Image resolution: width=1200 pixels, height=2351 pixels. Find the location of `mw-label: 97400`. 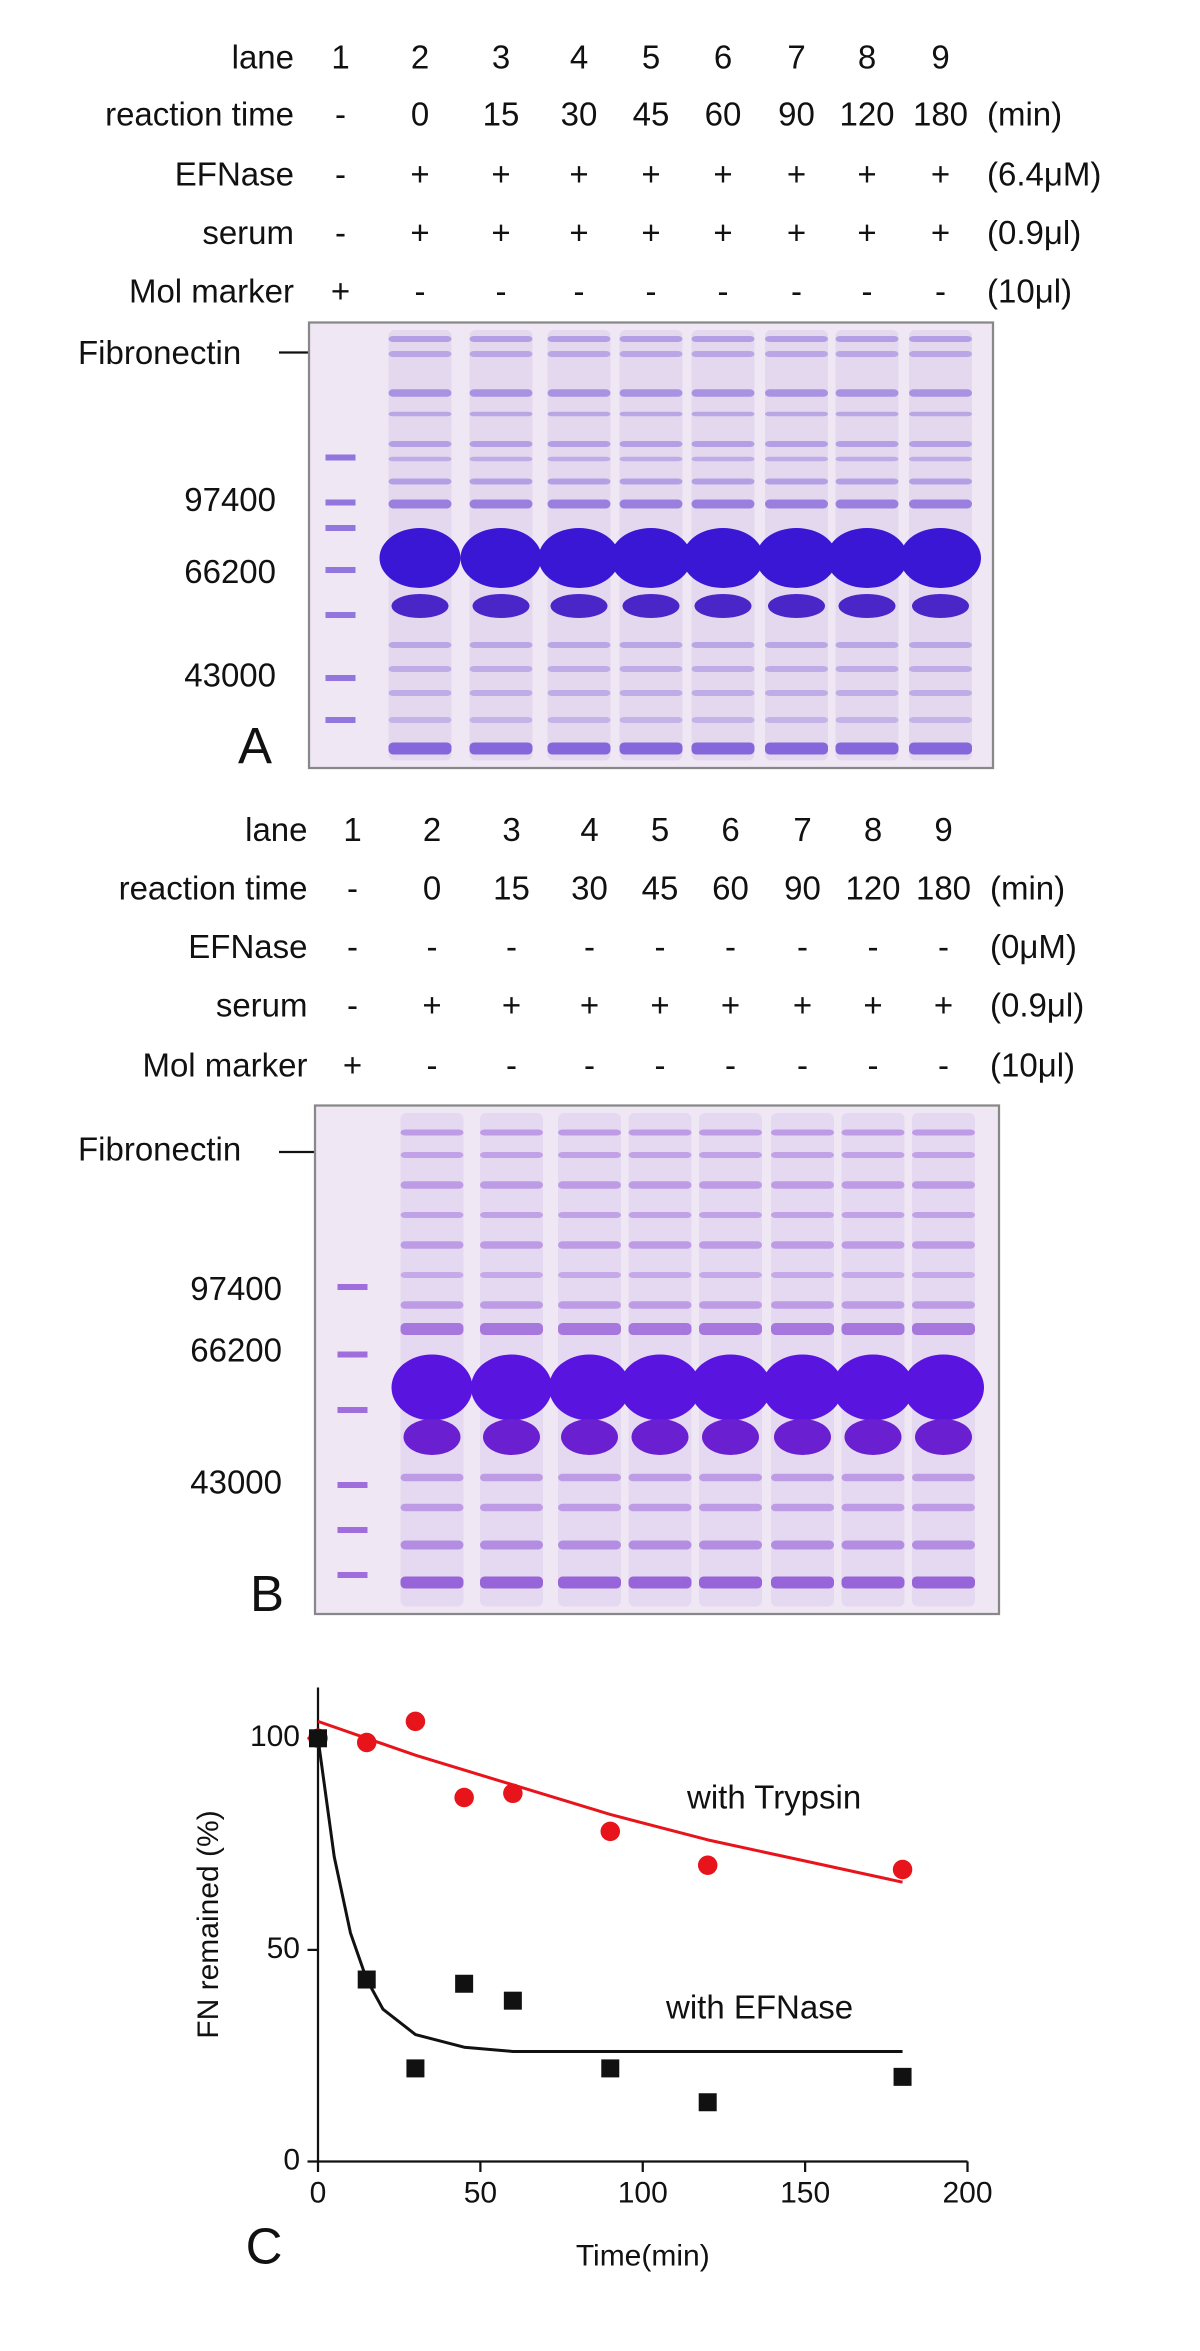

mw-label: 97400 is located at coordinates (230, 499).